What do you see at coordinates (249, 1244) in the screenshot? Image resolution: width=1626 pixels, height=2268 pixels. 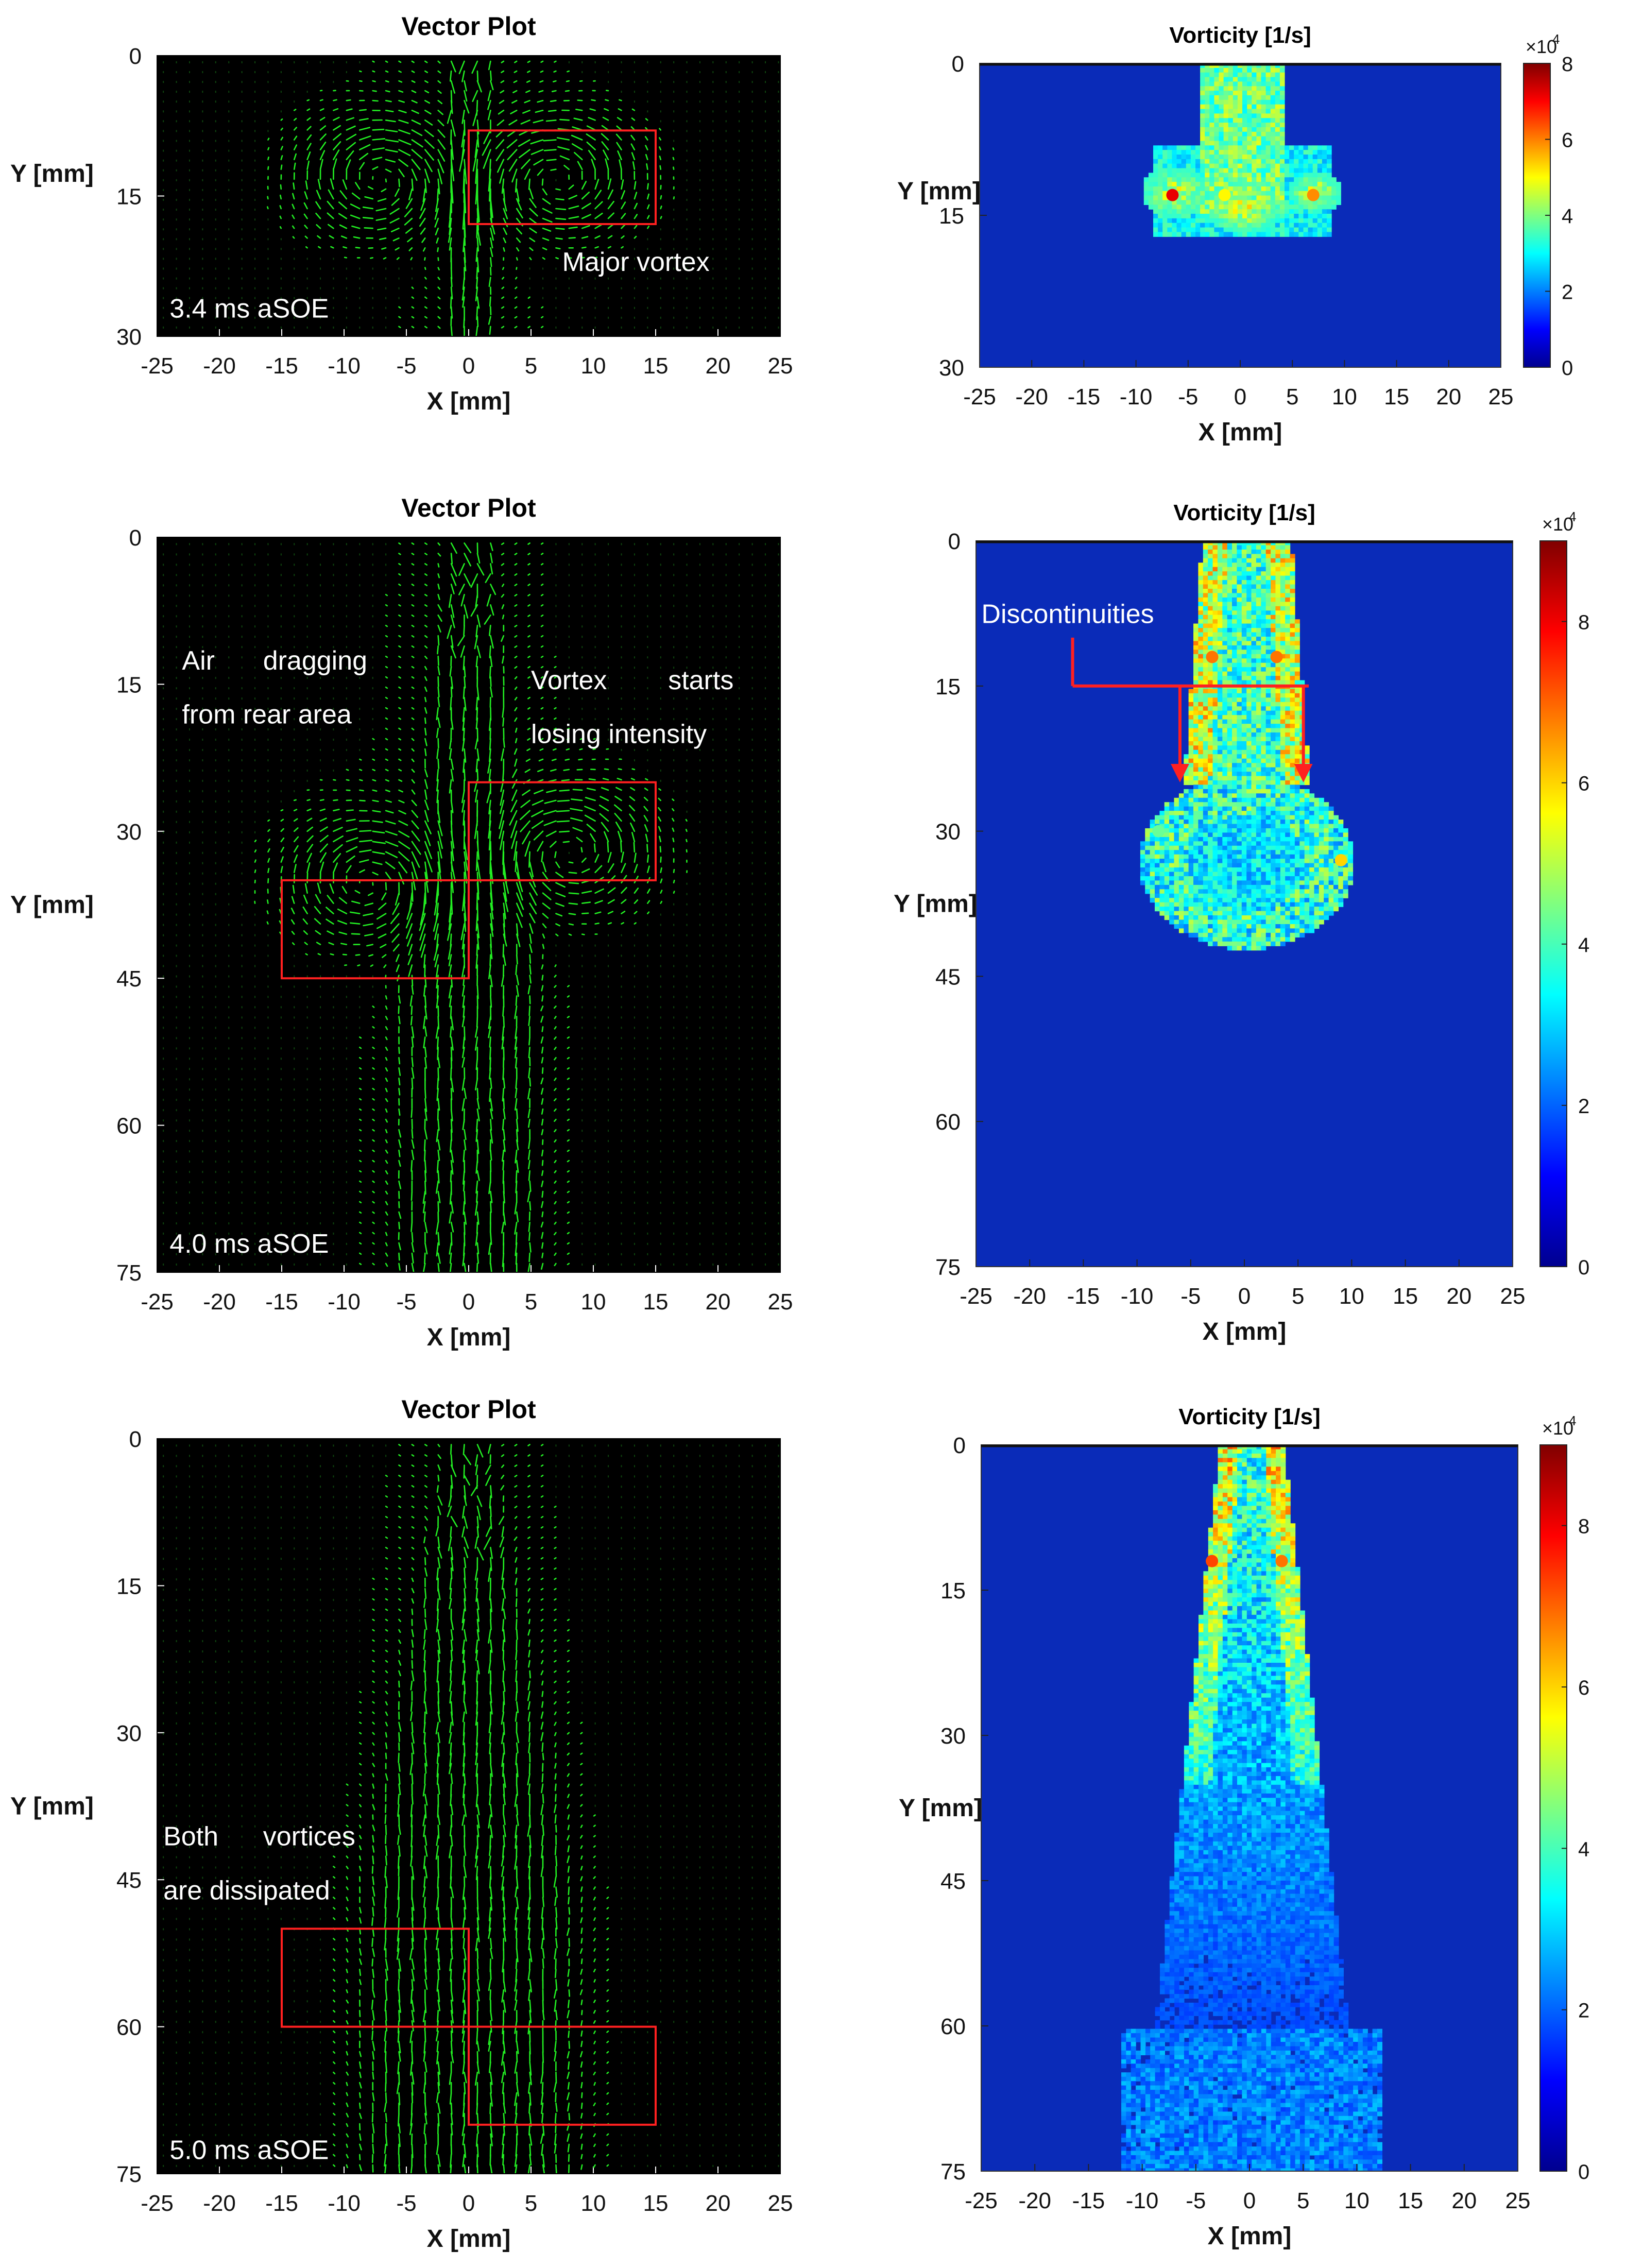 I see `annotation-text: 4.0 ms aSOE` at bounding box center [249, 1244].